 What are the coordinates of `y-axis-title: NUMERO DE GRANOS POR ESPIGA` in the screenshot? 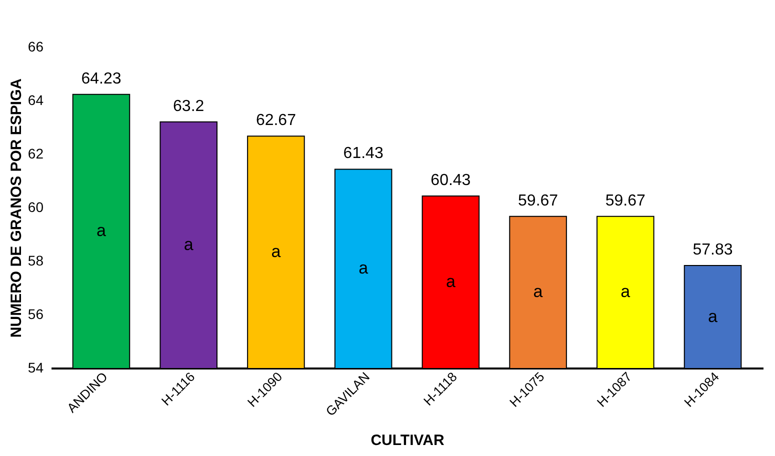 It's located at (16, 208).